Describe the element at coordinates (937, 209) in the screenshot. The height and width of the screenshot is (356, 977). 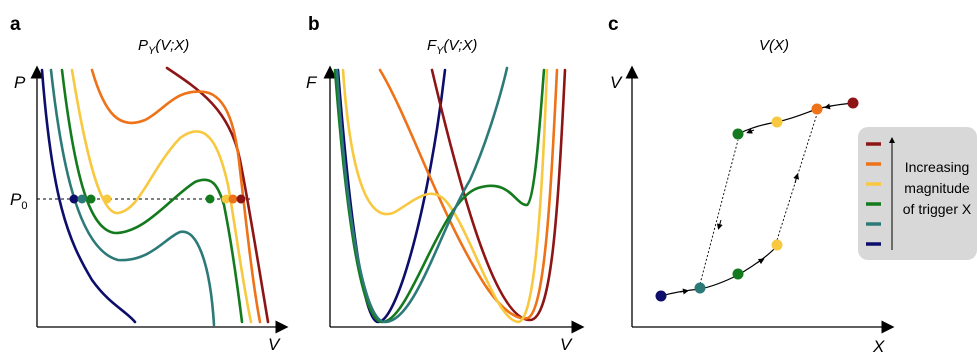
I see `legend-line-3: of trigger X` at that location.